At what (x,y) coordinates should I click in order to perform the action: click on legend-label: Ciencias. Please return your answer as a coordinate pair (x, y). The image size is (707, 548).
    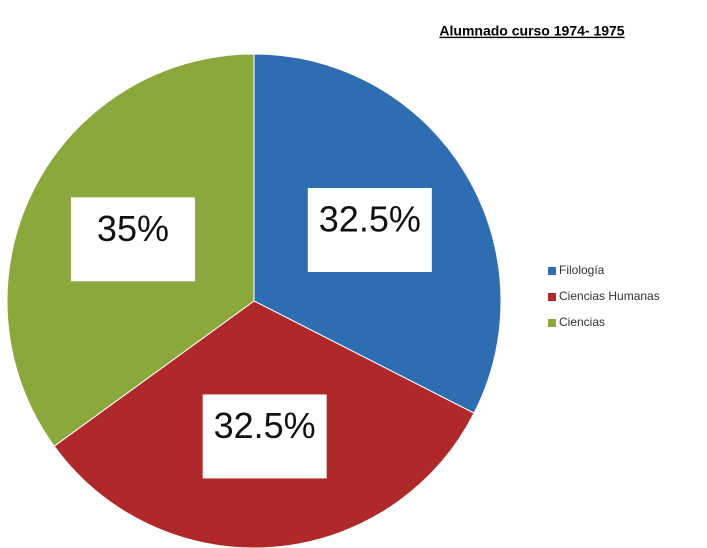
    Looking at the image, I should click on (582, 322).